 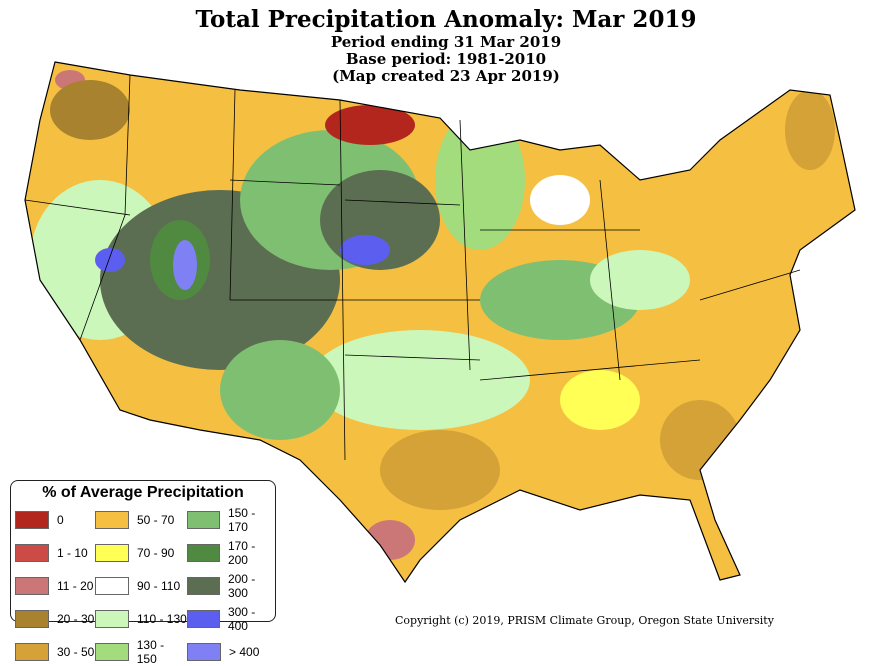 I want to click on subtitle-created: (Map created 23 Apr 2019), so click(x=446, y=76).